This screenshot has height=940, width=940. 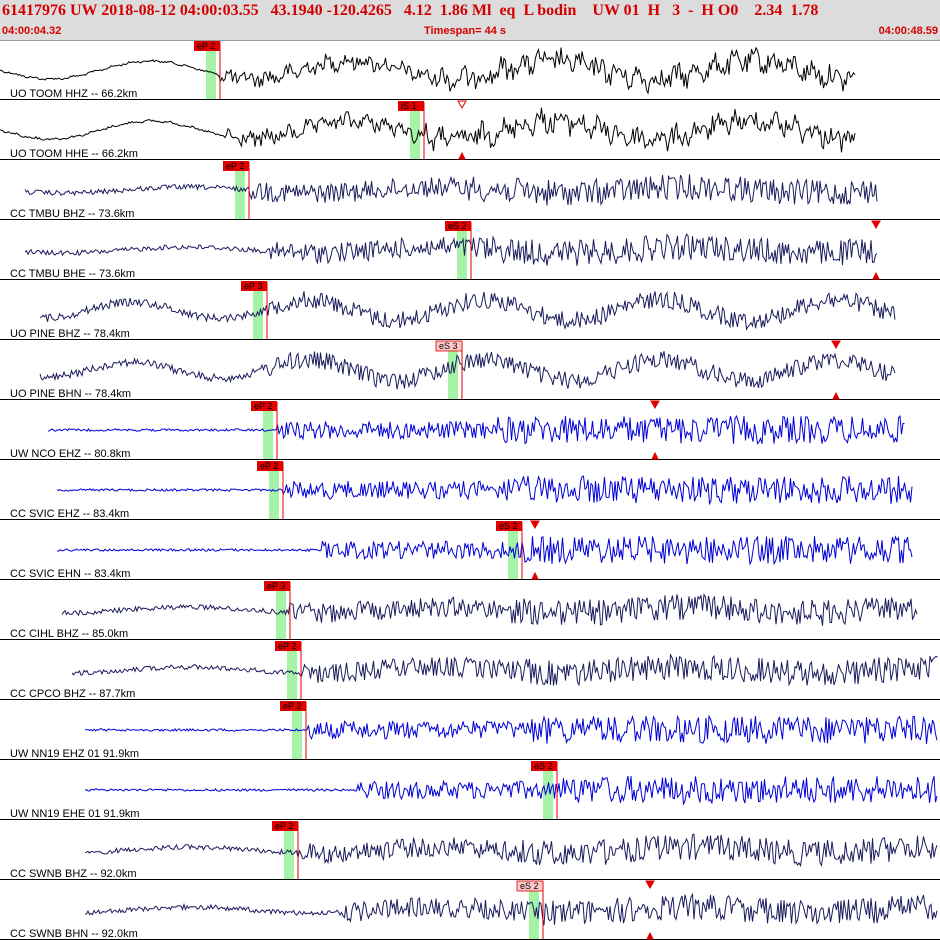 I want to click on trace-label: CC TMBU BHE -- 73.6km, so click(x=72, y=274).